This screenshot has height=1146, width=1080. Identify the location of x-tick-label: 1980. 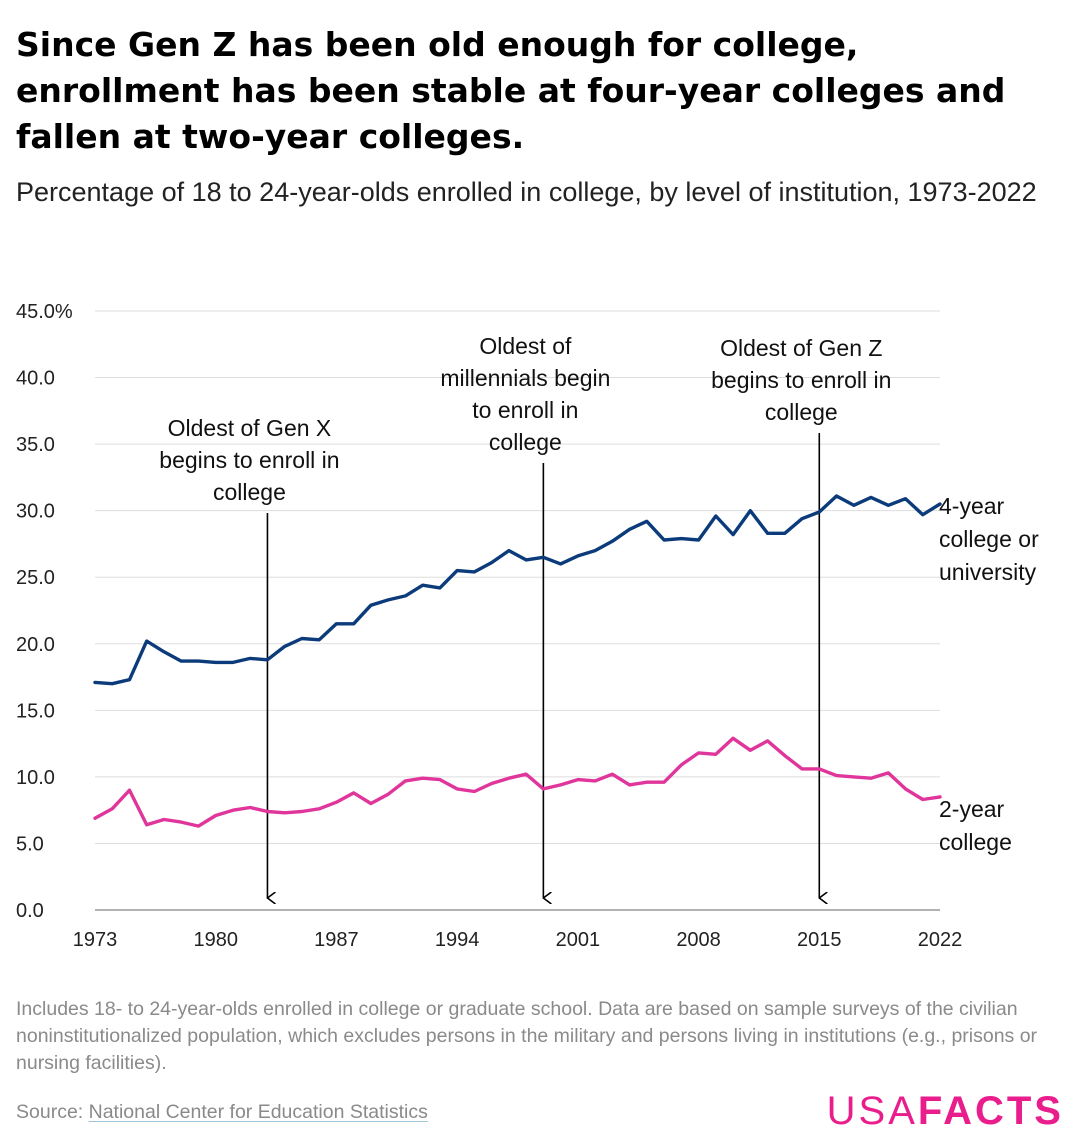
(215, 940).